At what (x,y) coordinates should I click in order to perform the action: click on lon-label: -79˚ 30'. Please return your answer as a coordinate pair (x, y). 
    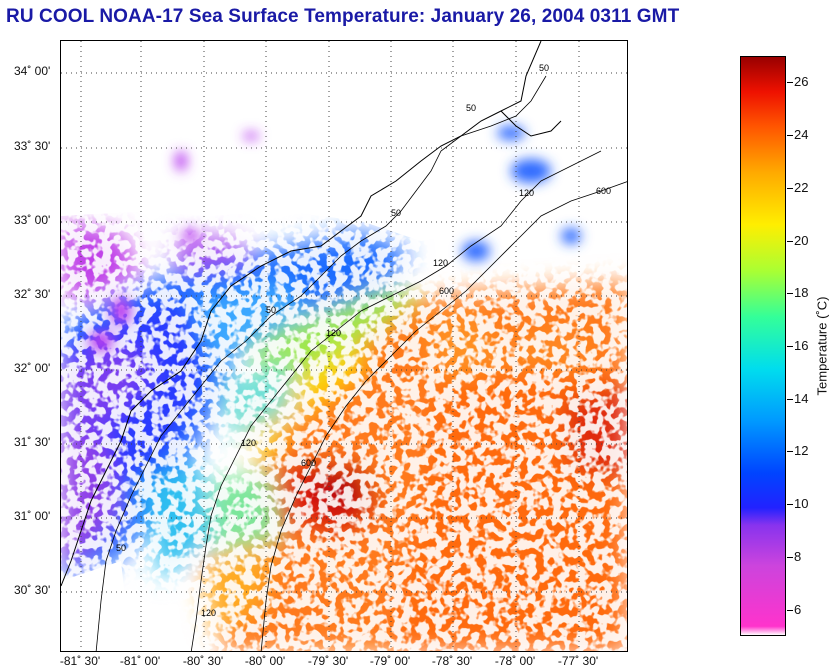
    Looking at the image, I should click on (328, 661).